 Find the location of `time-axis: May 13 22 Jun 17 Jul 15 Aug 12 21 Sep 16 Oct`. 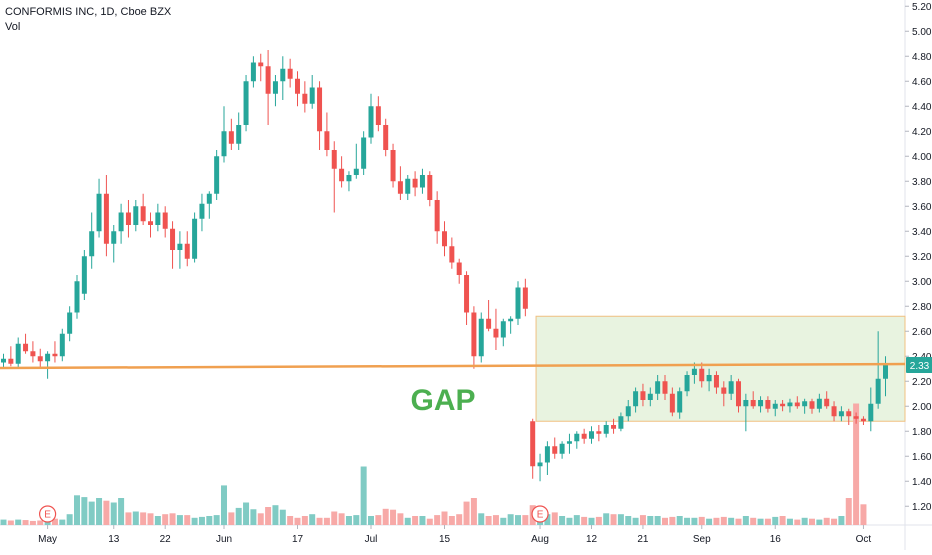

time-axis: May 13 22 Jun 17 Jul 15 Aug 12 21 Sep 16 Oct is located at coordinates (454, 535).